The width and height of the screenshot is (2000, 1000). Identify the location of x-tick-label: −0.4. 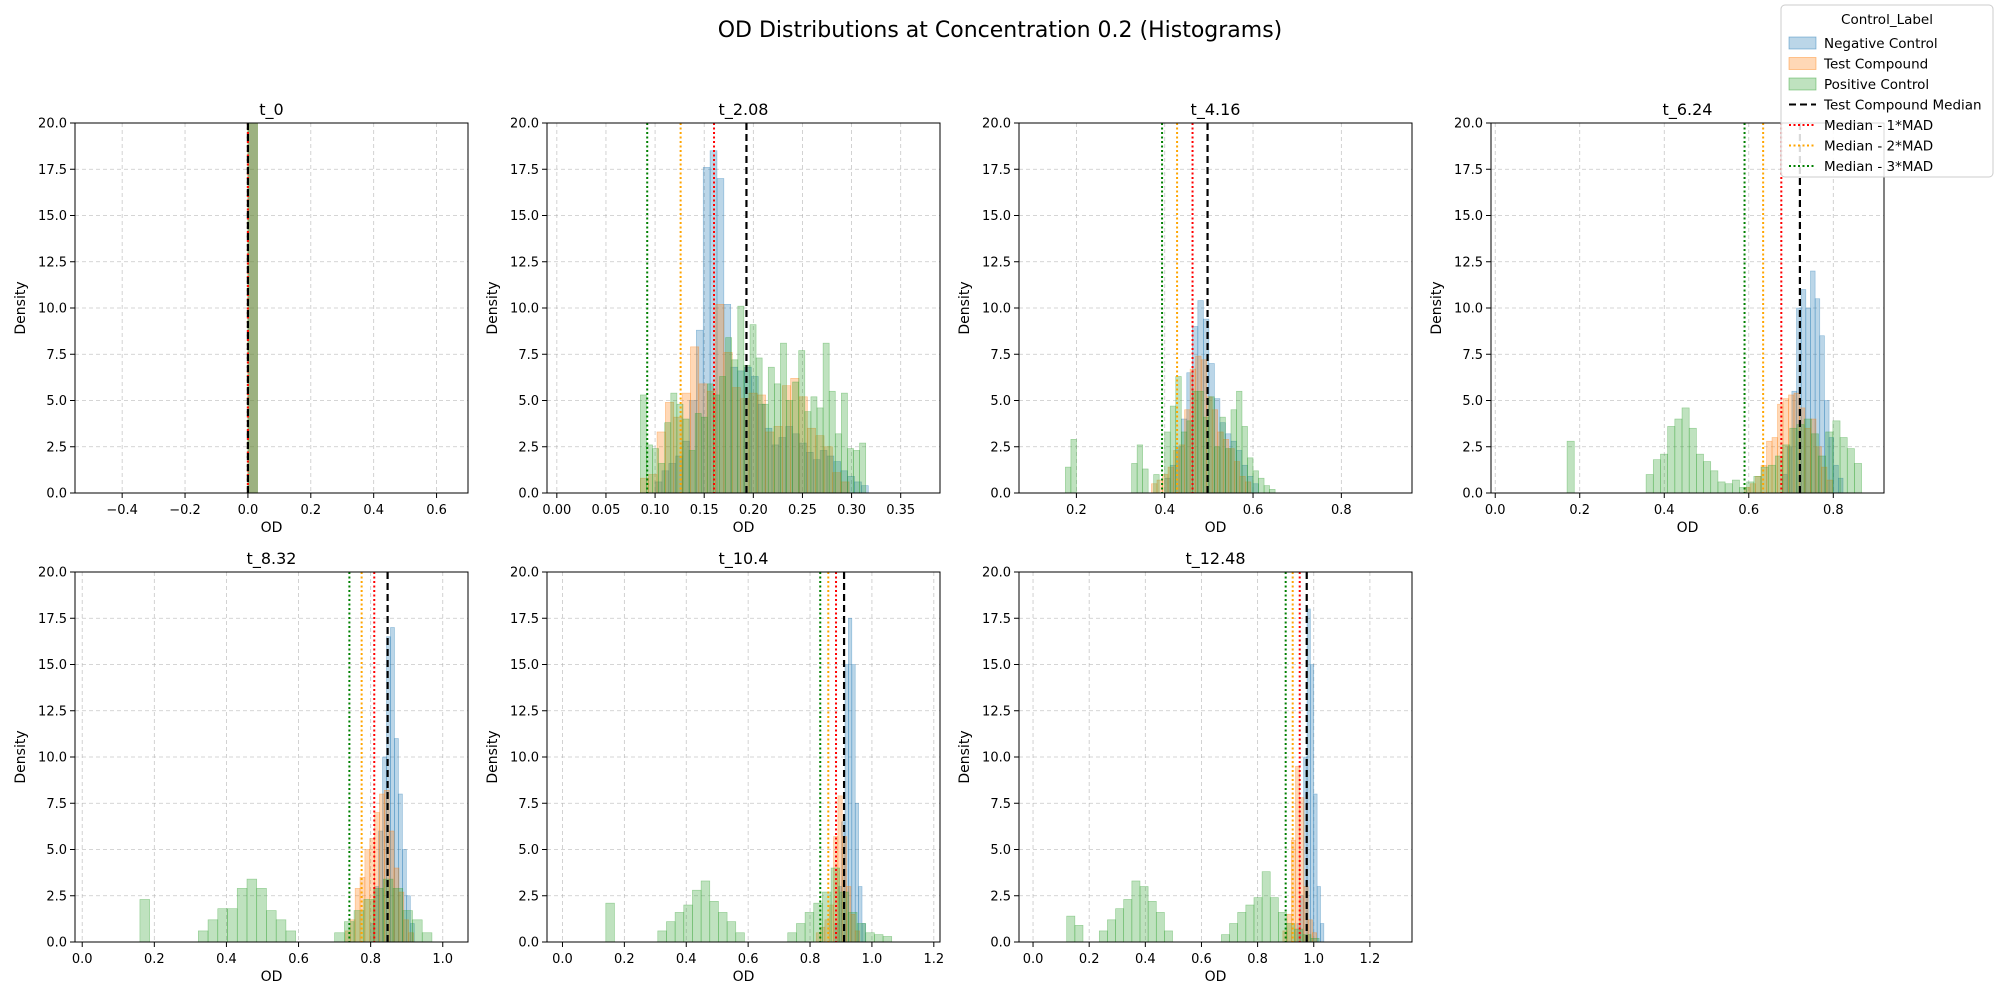
(122, 510).